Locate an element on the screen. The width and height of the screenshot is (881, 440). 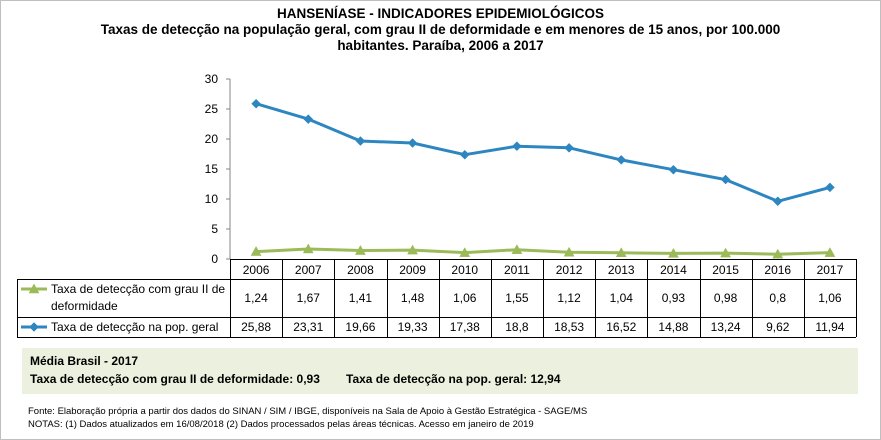
table-value: 19,66 is located at coordinates (360, 327).